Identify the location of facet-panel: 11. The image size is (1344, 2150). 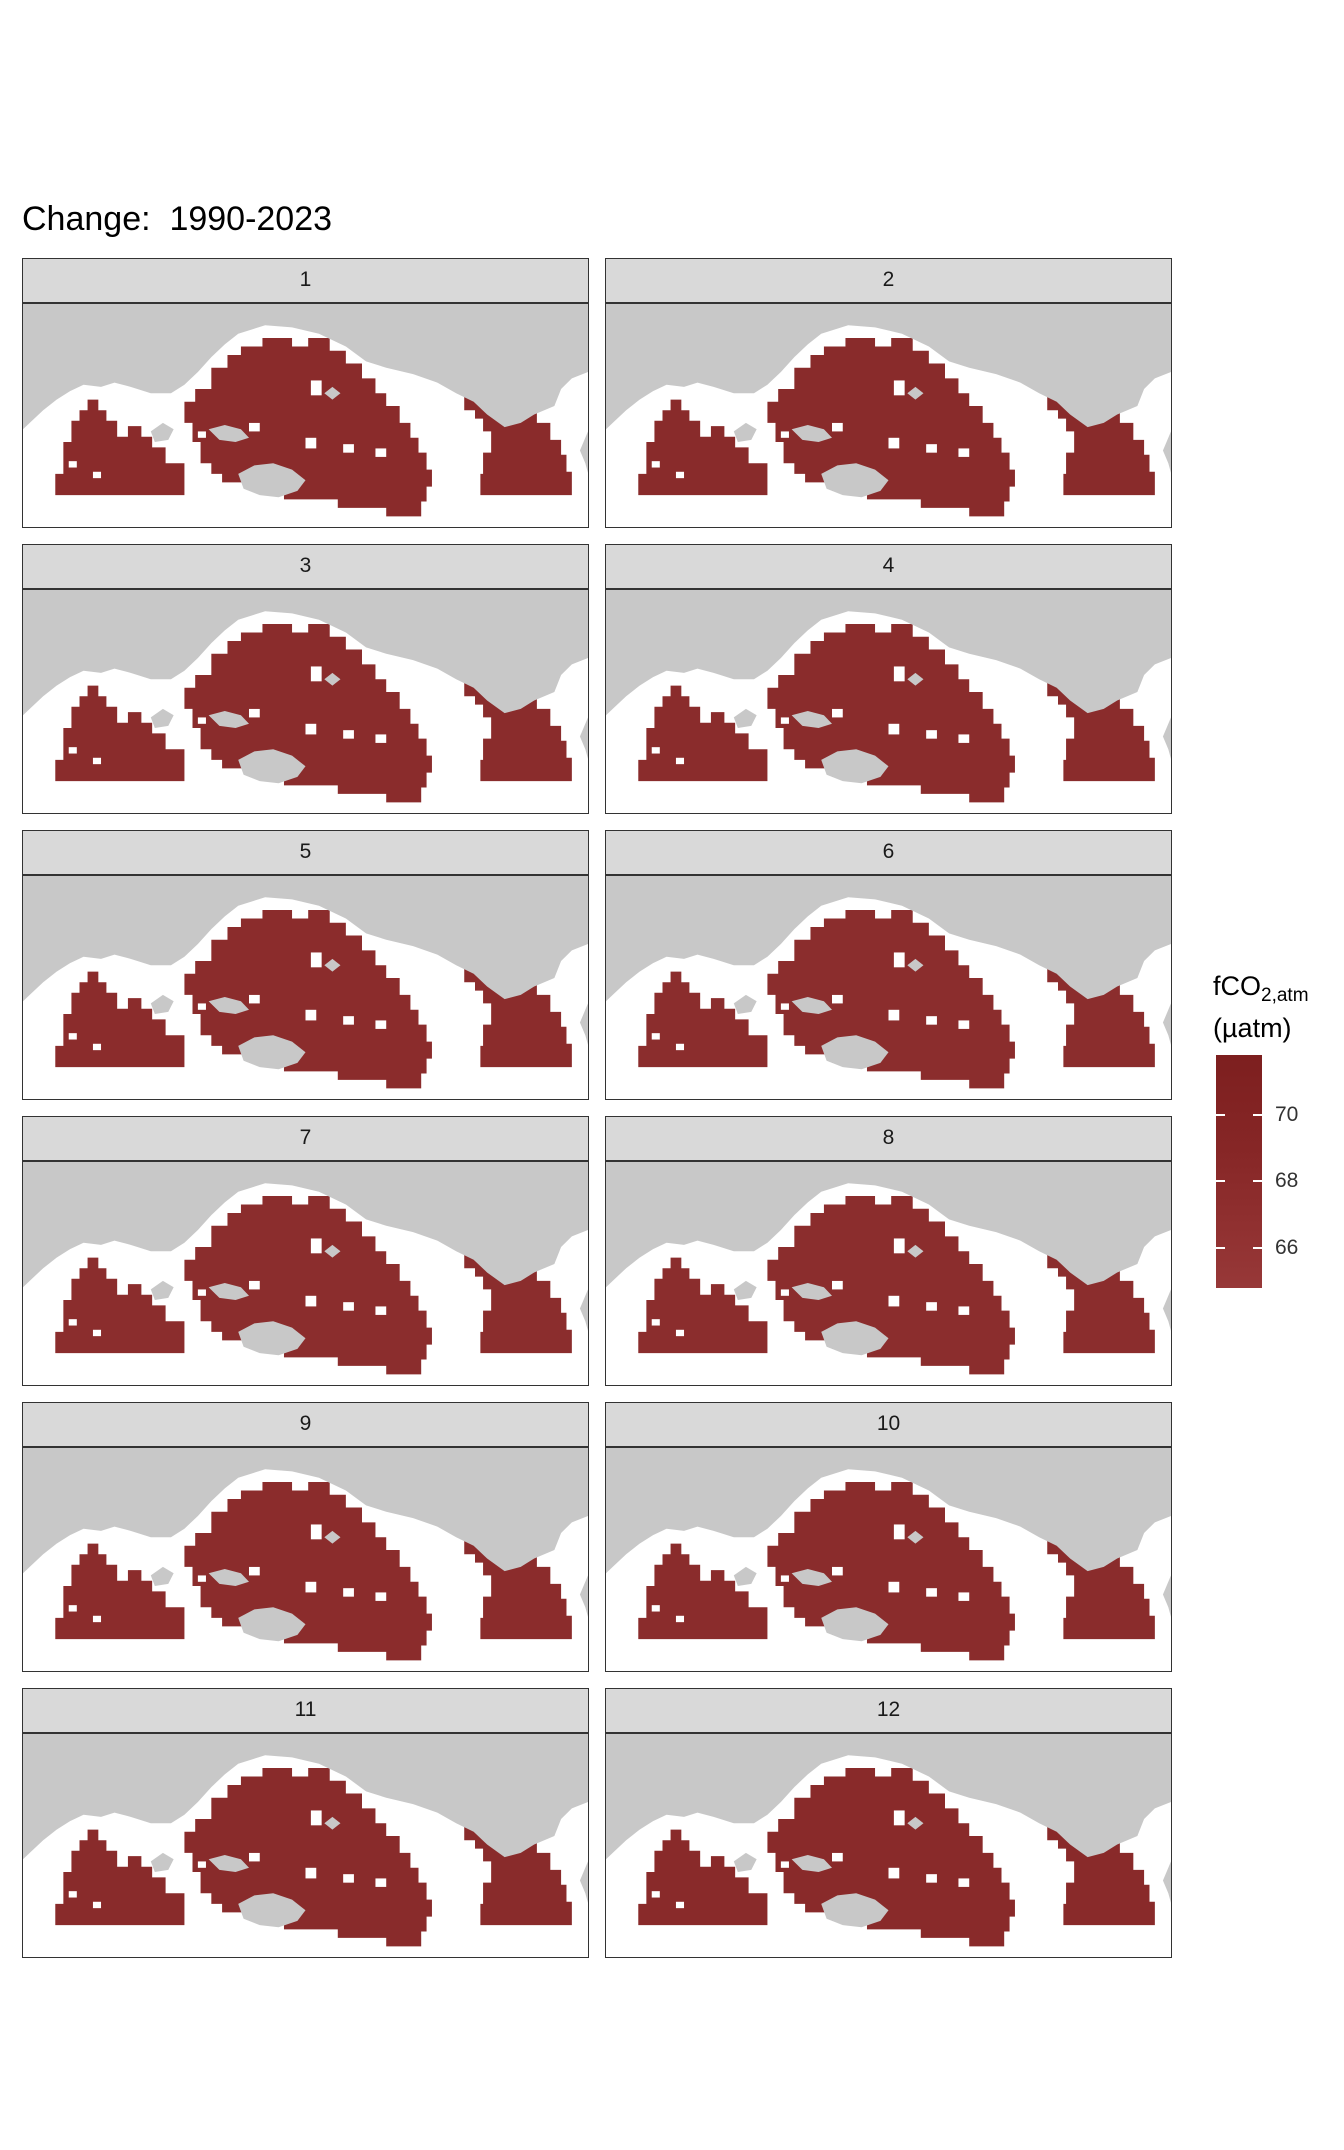
(305, 1823).